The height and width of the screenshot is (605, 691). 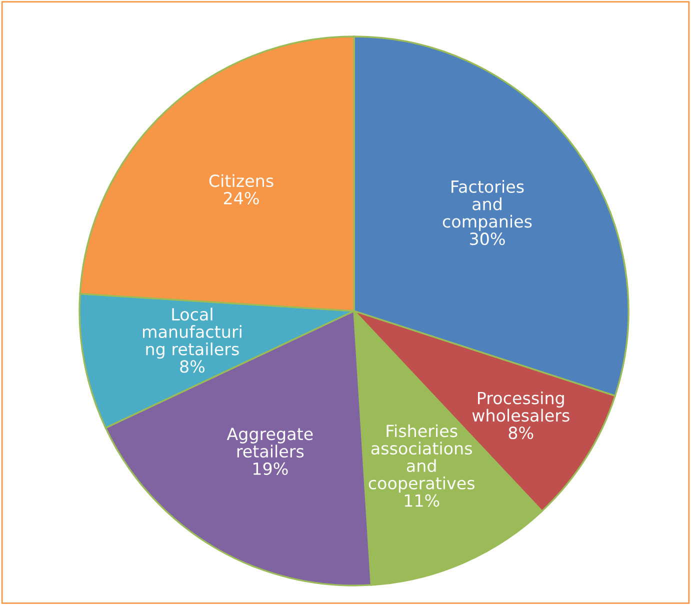 What do you see at coordinates (521, 406) in the screenshot?
I see `slice-label: Processing wholesalers` at bounding box center [521, 406].